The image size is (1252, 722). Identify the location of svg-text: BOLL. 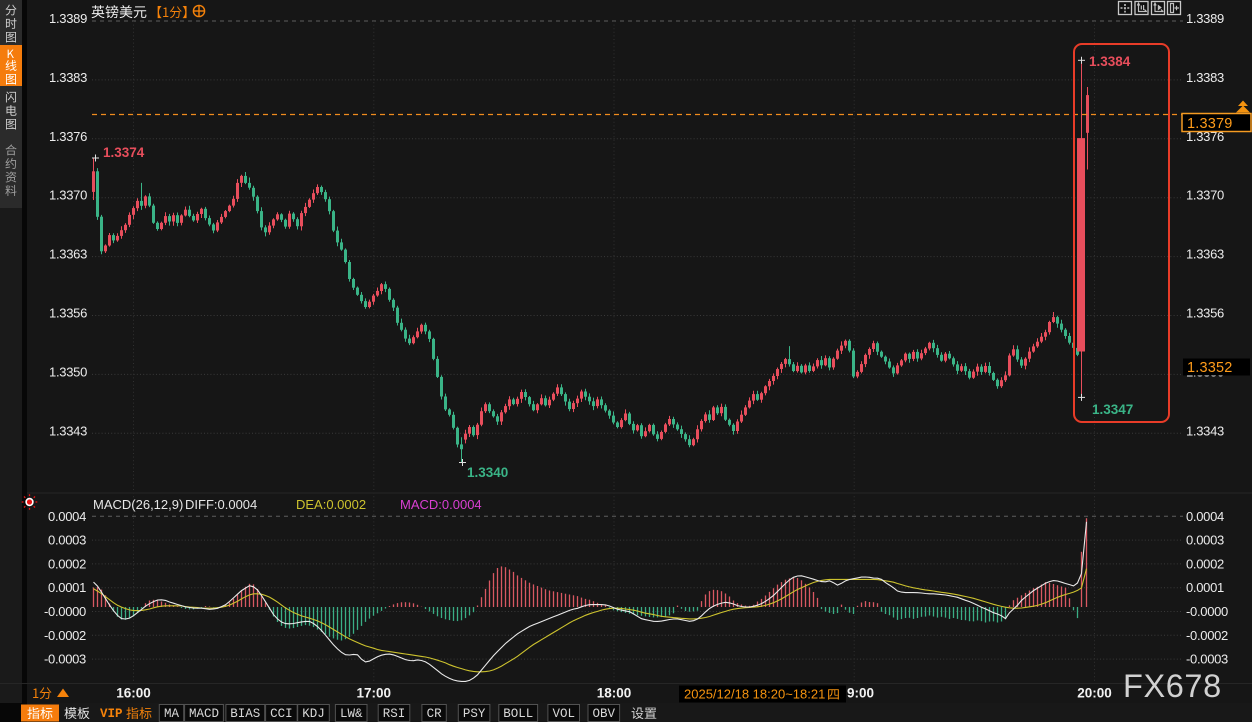
(518, 714).